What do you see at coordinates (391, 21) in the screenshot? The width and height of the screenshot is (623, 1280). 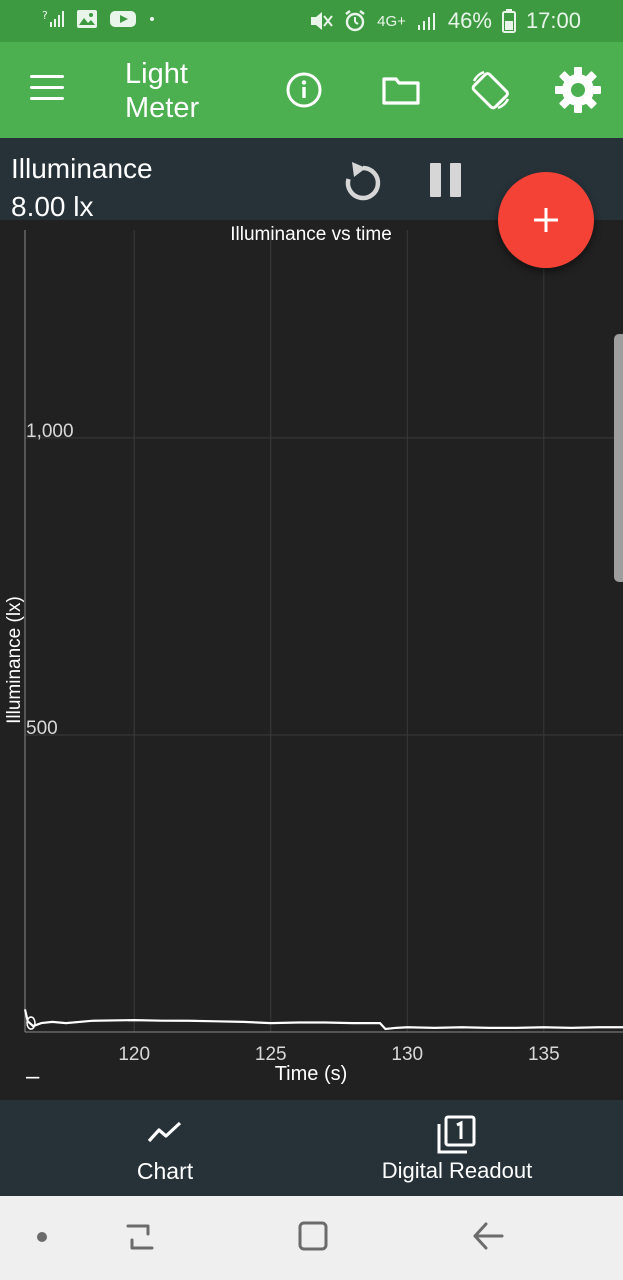 I see `network-type: 4G+` at bounding box center [391, 21].